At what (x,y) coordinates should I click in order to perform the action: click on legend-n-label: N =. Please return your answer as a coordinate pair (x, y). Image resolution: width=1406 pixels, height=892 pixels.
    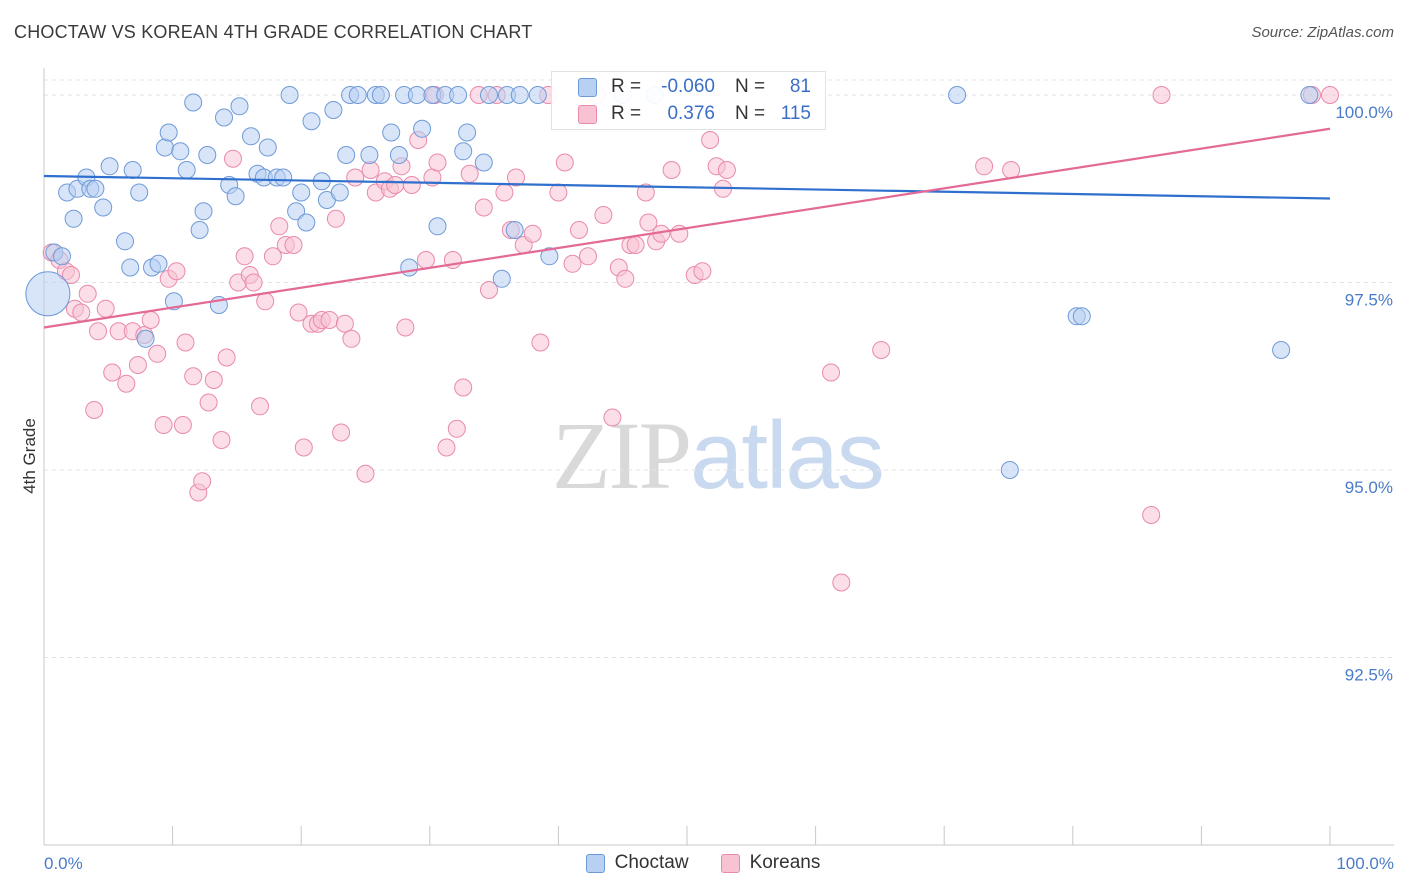
    Looking at the image, I should click on (750, 86).